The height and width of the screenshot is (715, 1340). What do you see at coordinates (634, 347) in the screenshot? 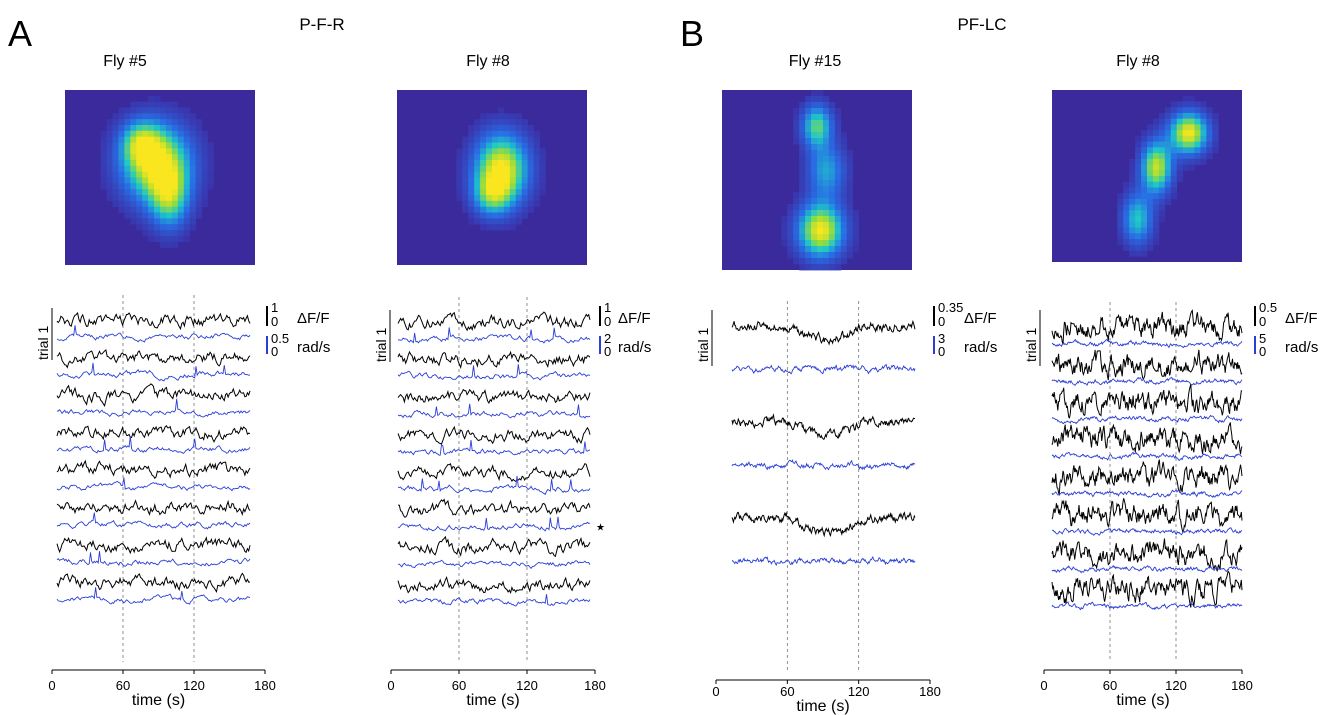
I see `rad-scale-label: rad/s` at bounding box center [634, 347].